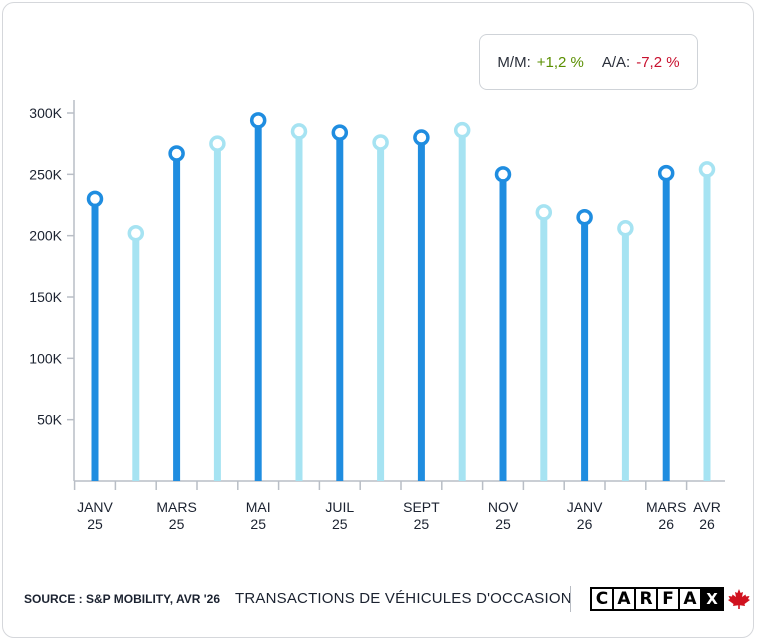  What do you see at coordinates (658, 62) in the screenshot?
I see `aa-value: -7,2 %` at bounding box center [658, 62].